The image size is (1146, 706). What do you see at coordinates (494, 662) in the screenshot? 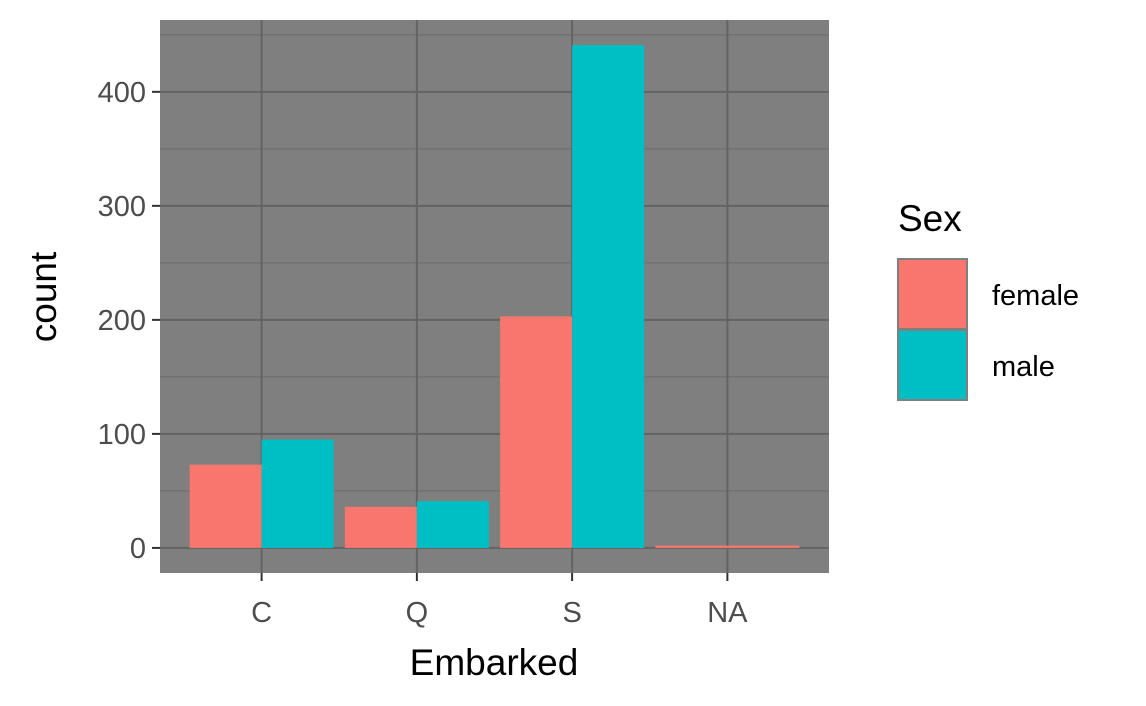
I see `x-axis-title: Embarked` at bounding box center [494, 662].